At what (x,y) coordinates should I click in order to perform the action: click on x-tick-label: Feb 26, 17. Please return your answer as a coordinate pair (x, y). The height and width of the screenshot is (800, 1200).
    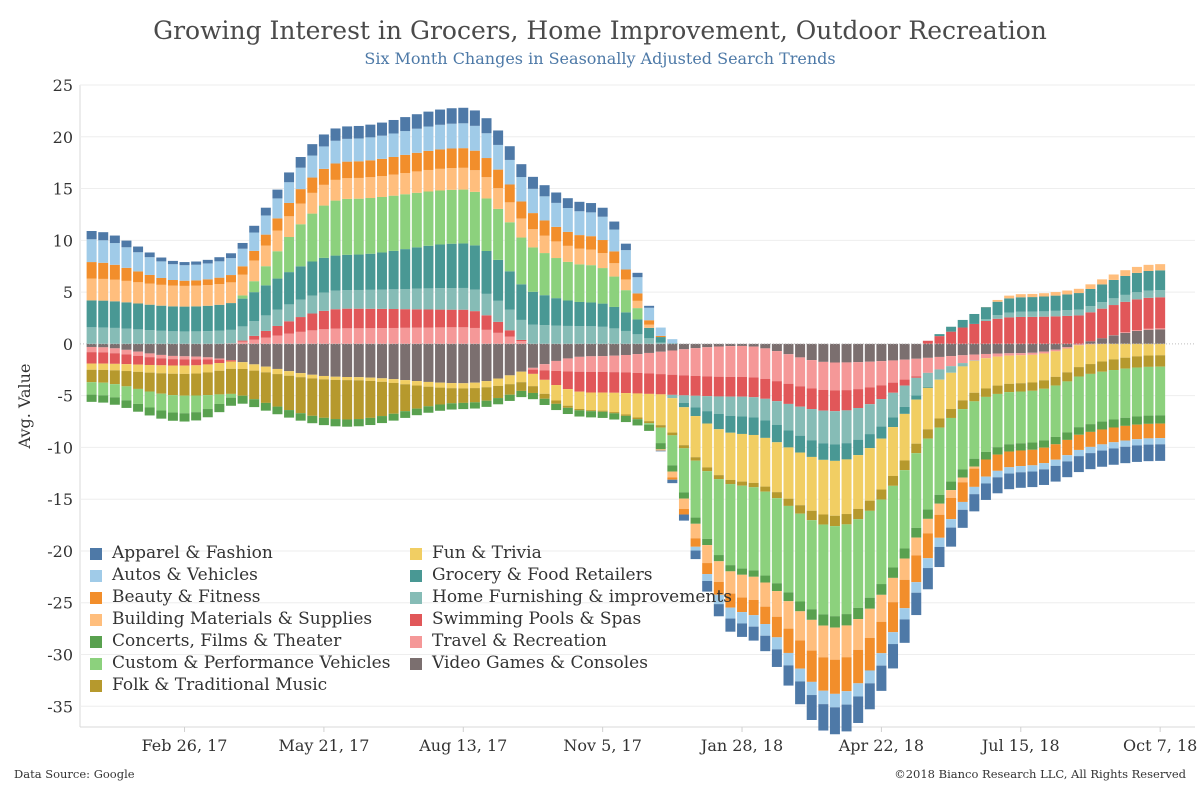
    Looking at the image, I should click on (185, 745).